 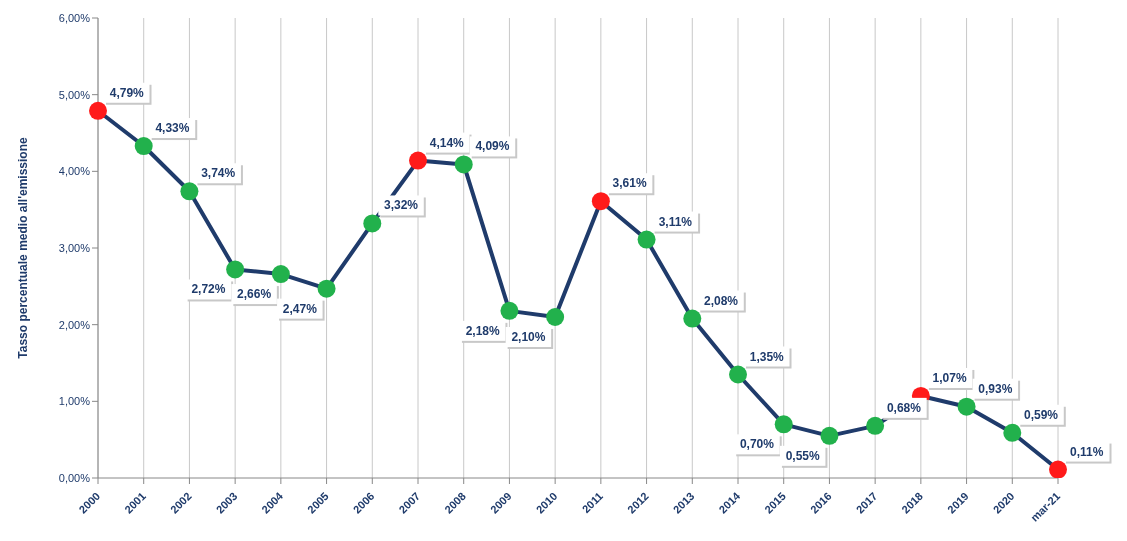 I want to click on data-label: 1,07%, so click(x=949, y=377).